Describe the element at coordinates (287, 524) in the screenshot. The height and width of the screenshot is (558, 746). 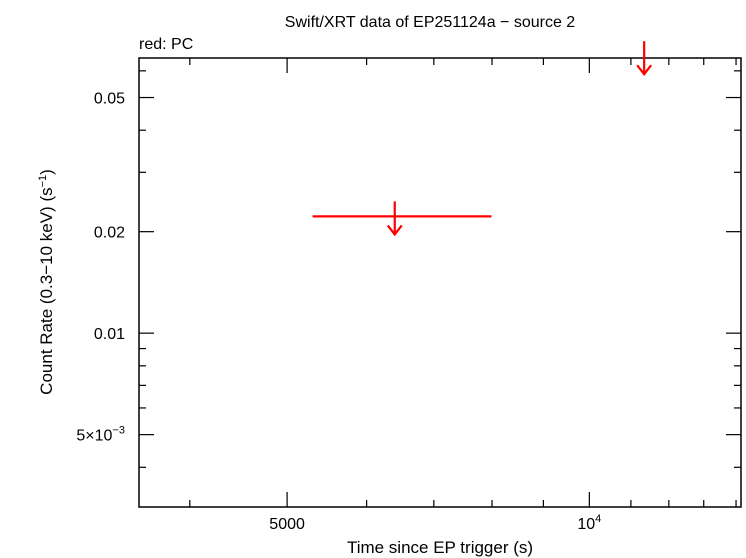
I see `x-tick-label: 5000` at that location.